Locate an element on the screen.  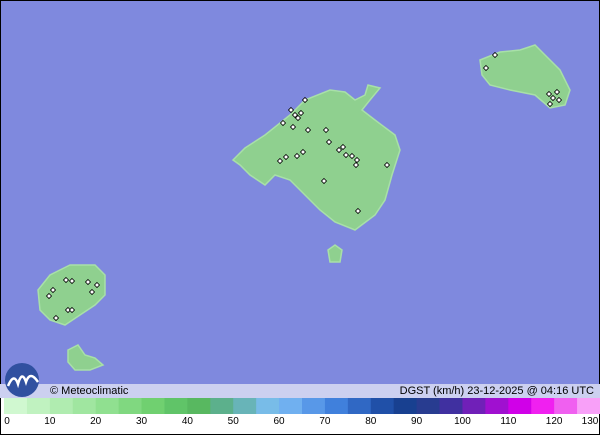
legend-tick: 80 is located at coordinates (371, 421).